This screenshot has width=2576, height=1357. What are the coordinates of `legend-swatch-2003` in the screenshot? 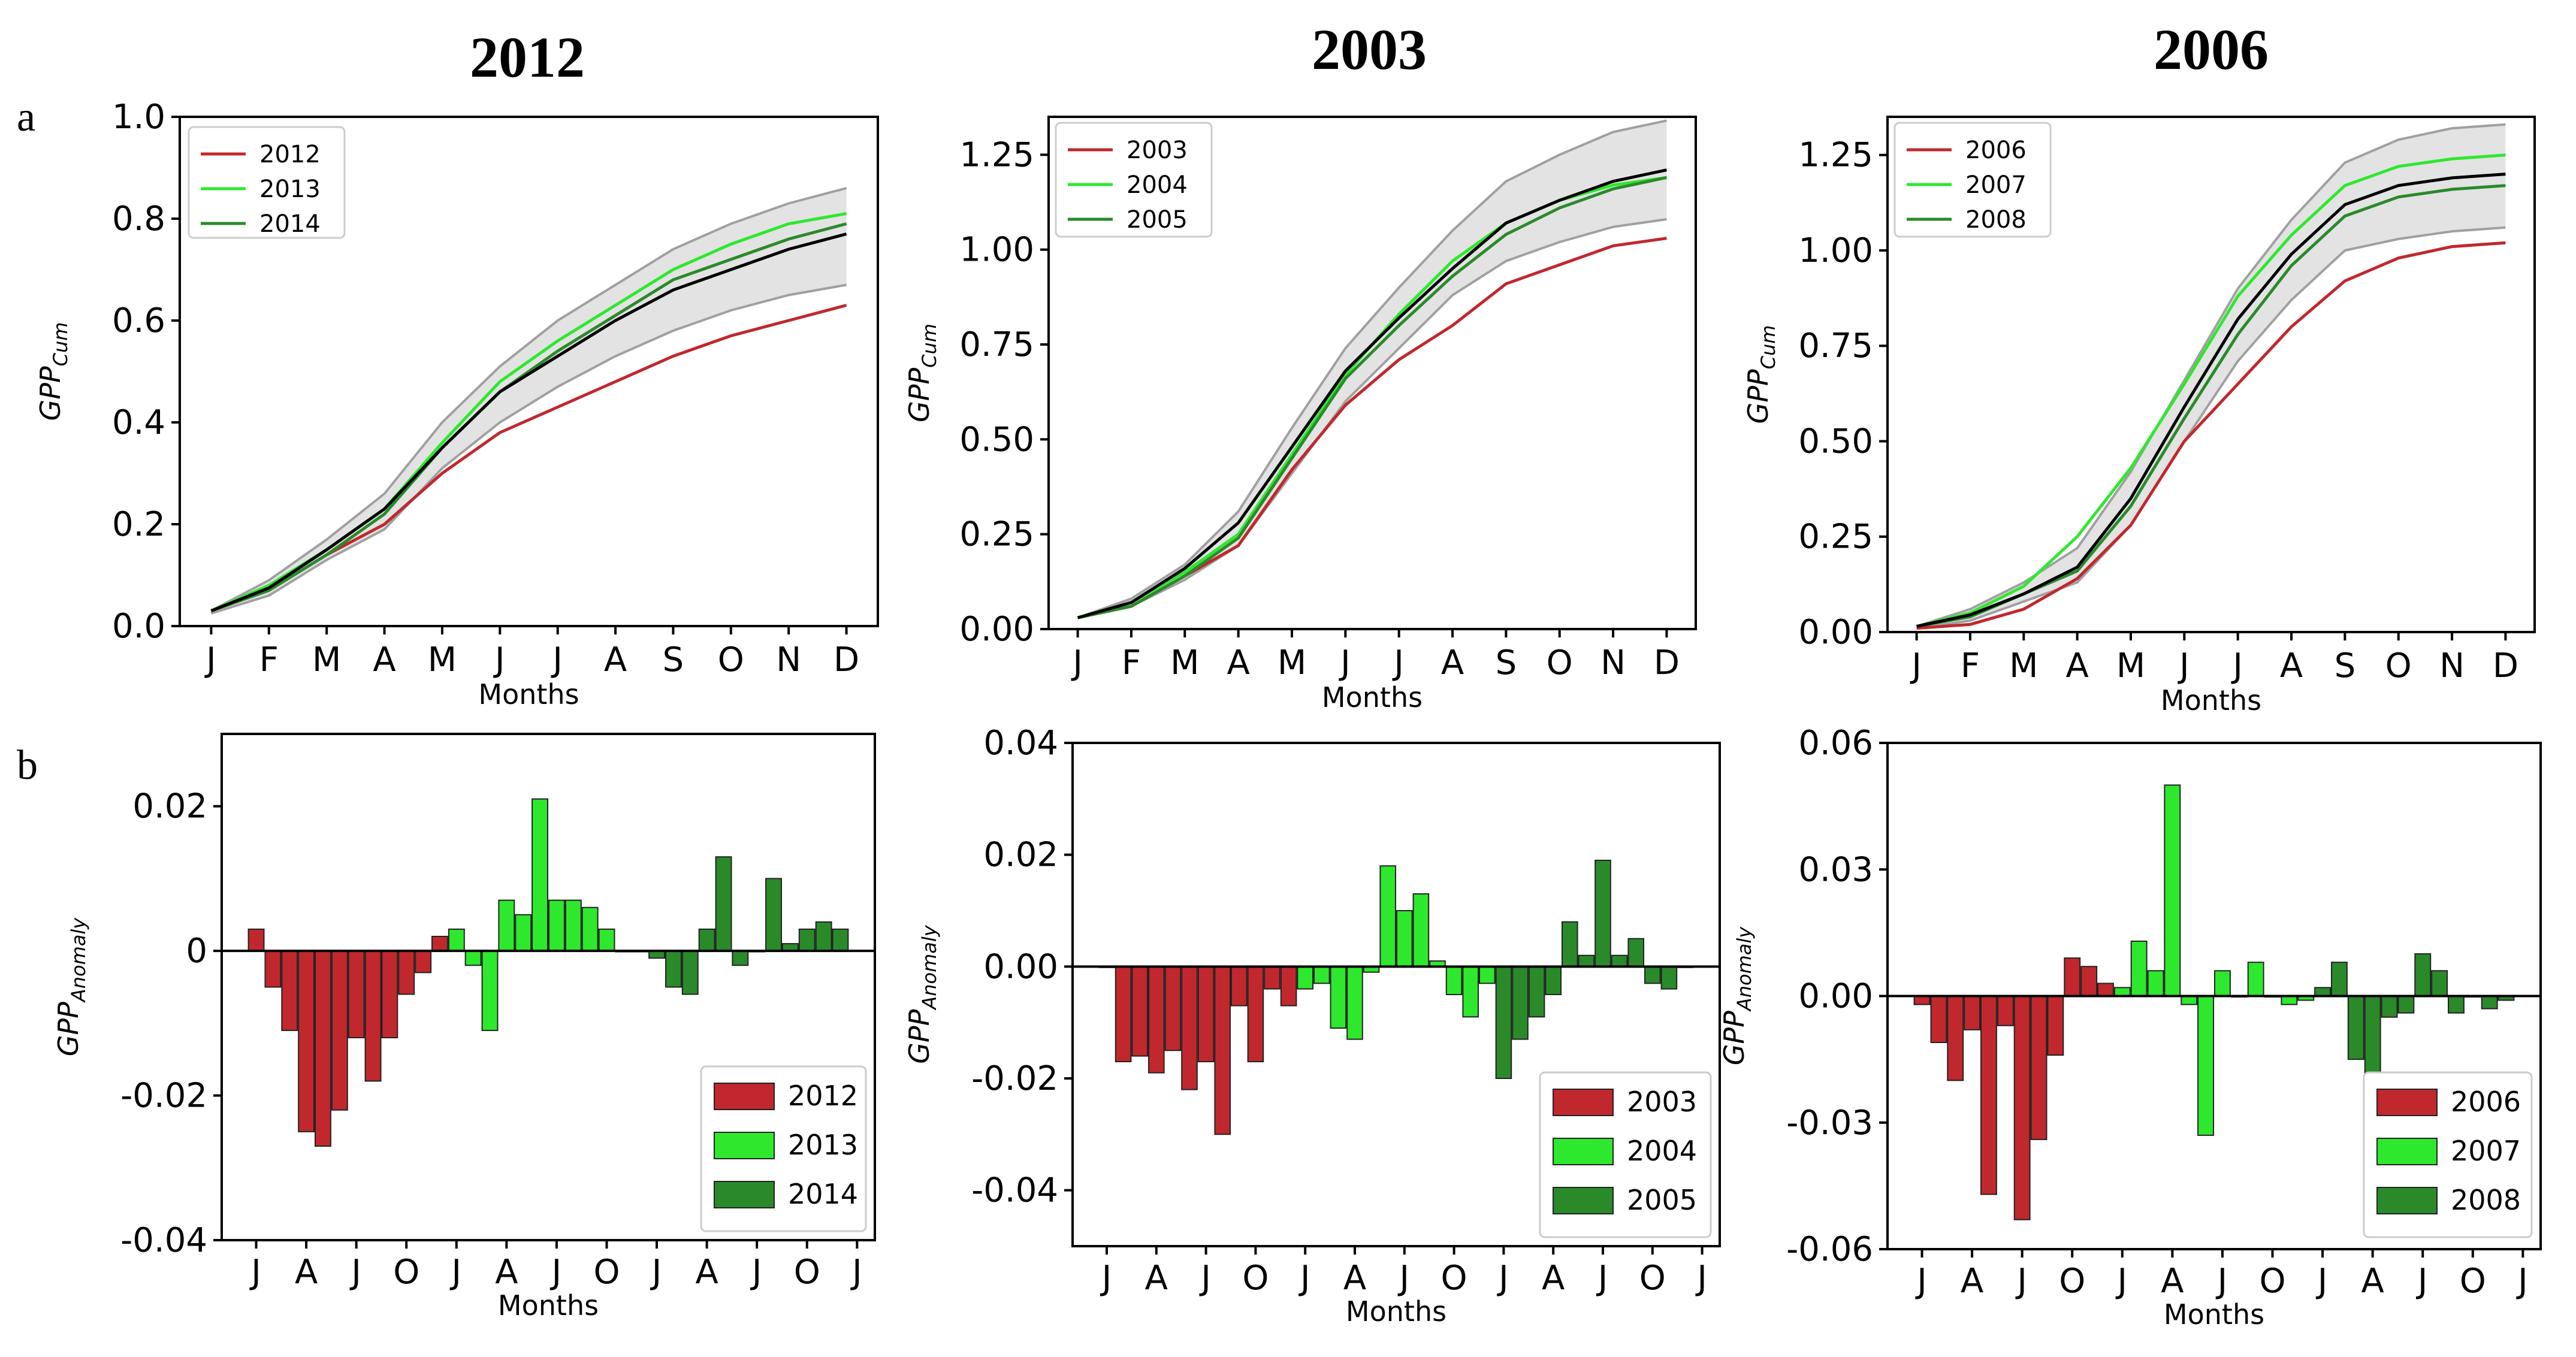 It's located at (1584, 1102).